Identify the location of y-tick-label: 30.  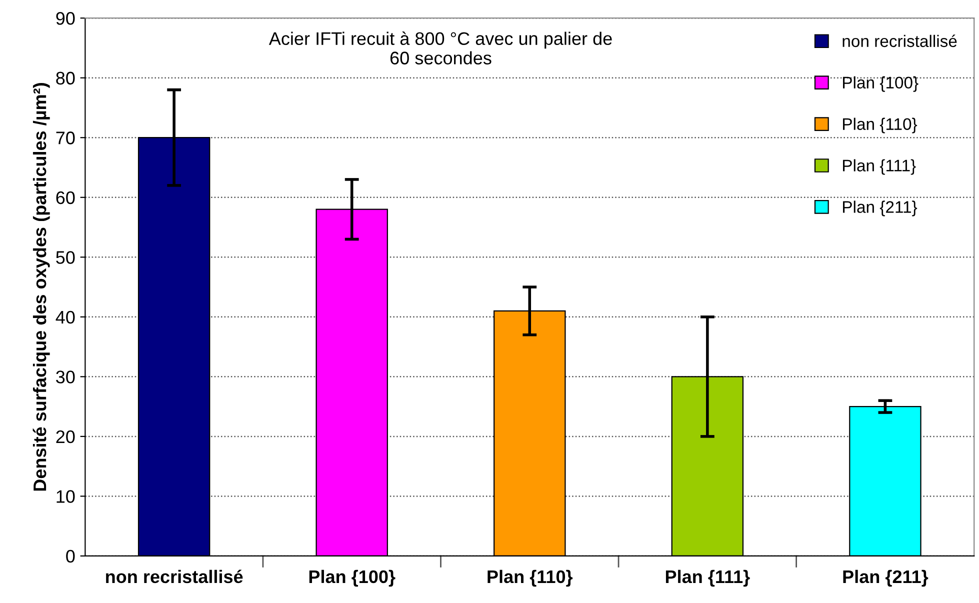
(65, 377).